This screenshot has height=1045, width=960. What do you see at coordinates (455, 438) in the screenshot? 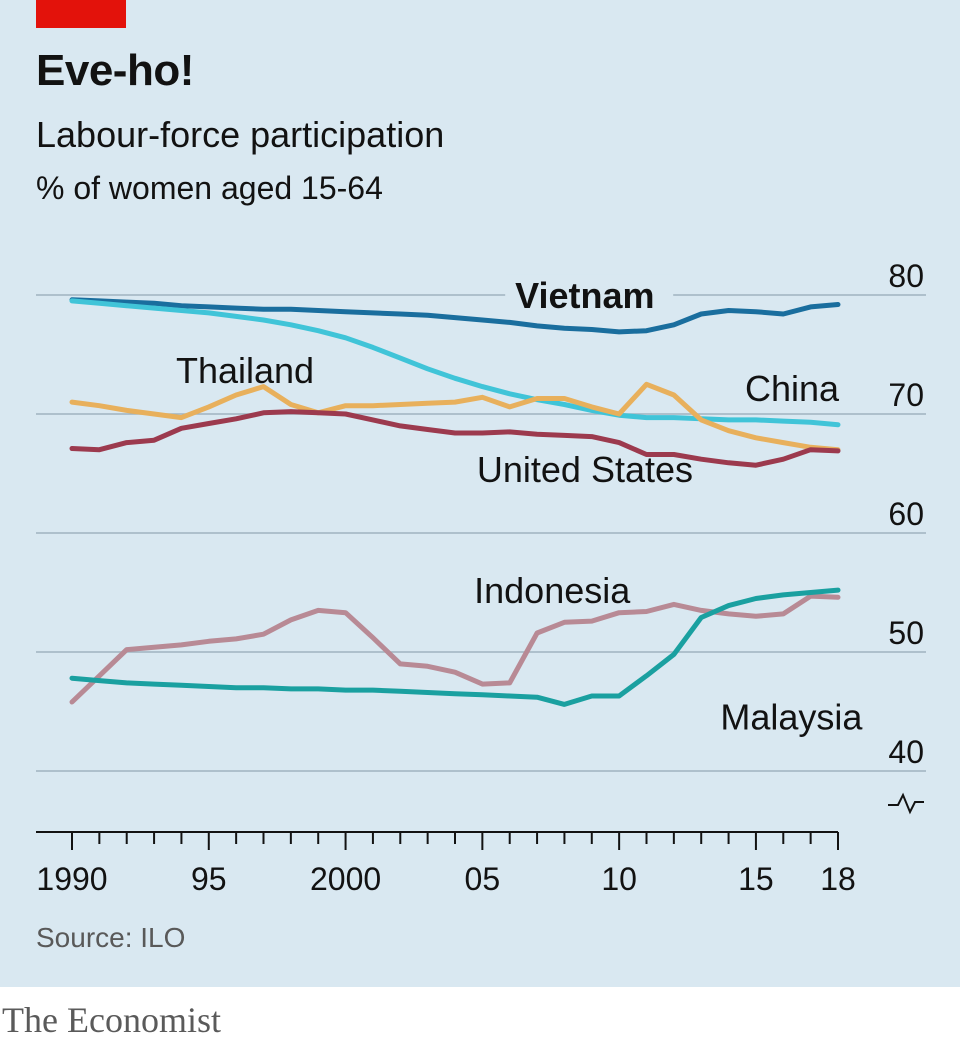
I see `series-line-united_states` at bounding box center [455, 438].